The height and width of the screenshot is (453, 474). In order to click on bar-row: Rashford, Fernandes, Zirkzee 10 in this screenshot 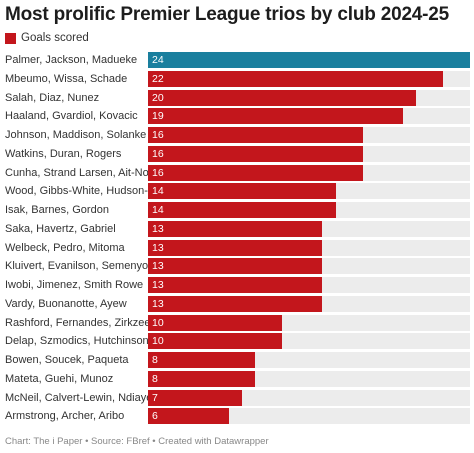, I will do `click(237, 322)`.